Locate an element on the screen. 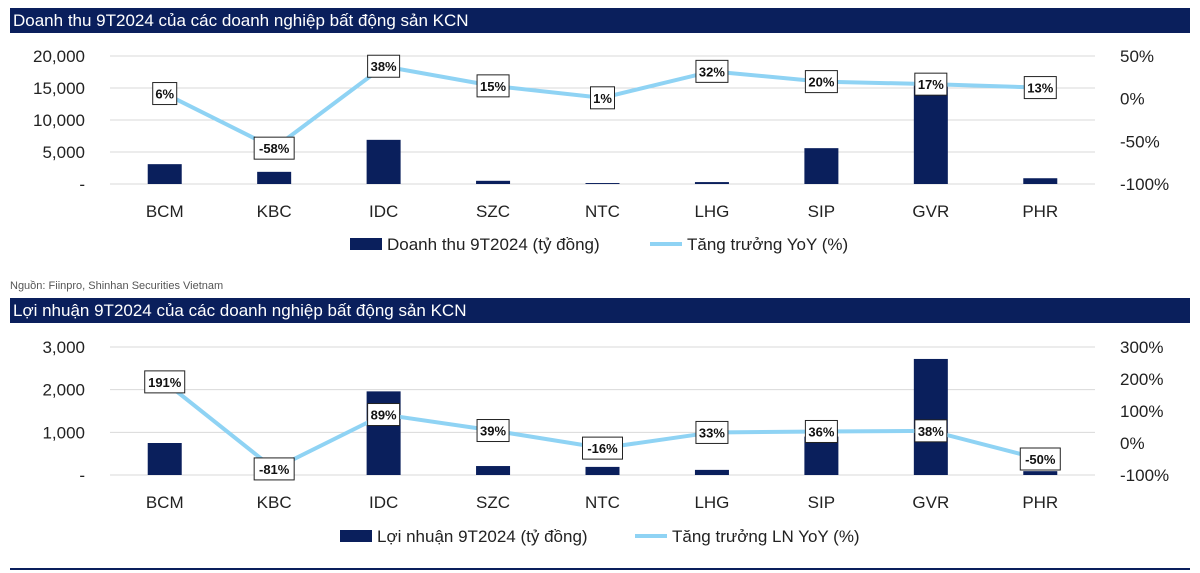 This screenshot has height=573, width=1200. data-label: 39% is located at coordinates (493, 431).